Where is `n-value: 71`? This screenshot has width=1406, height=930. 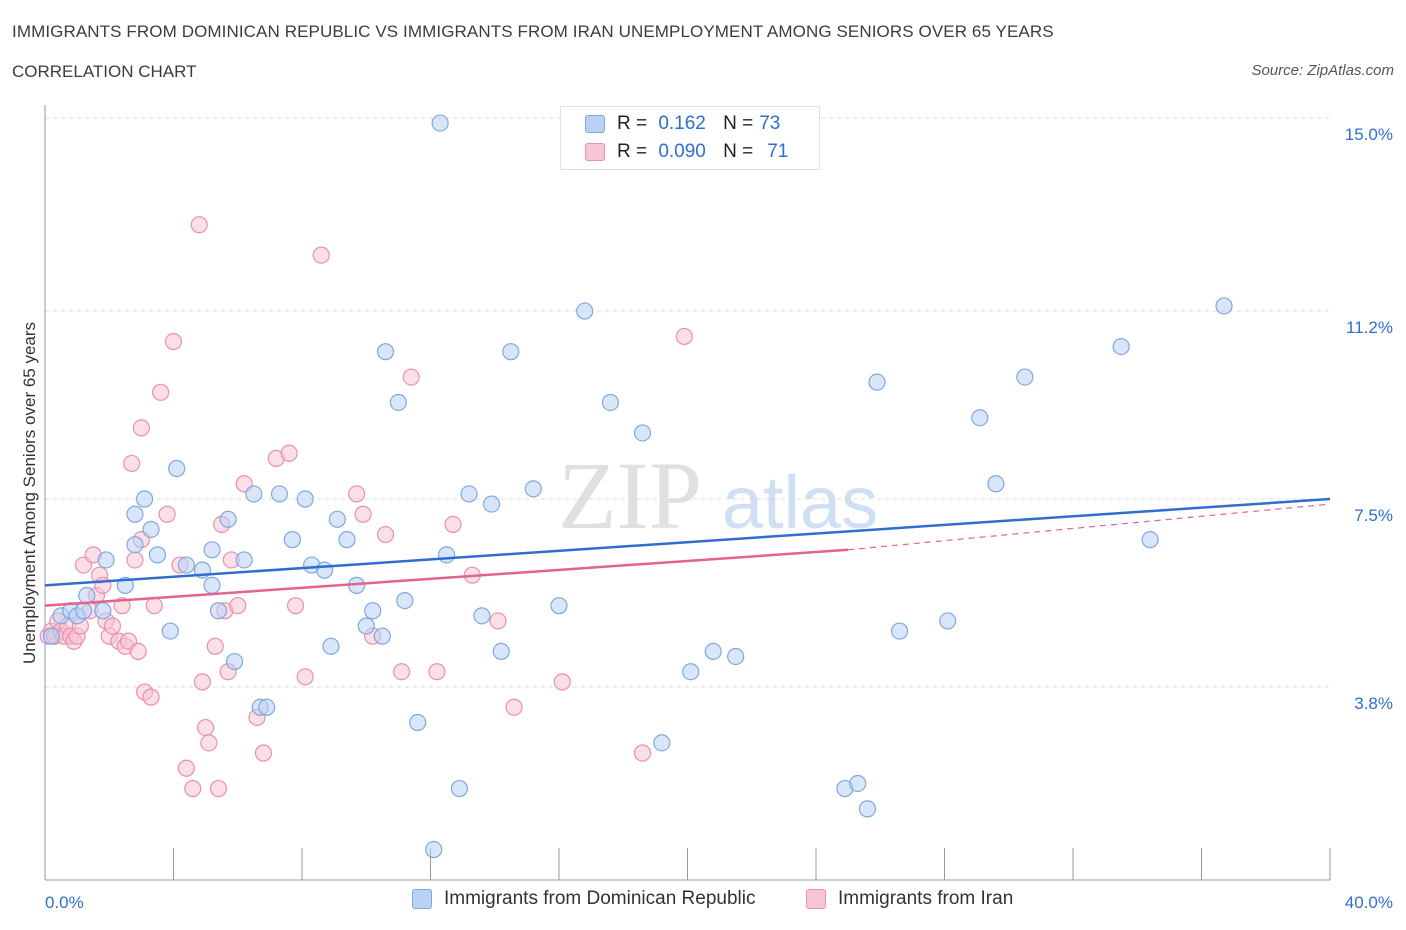
n-value: 71 is located at coordinates (778, 151).